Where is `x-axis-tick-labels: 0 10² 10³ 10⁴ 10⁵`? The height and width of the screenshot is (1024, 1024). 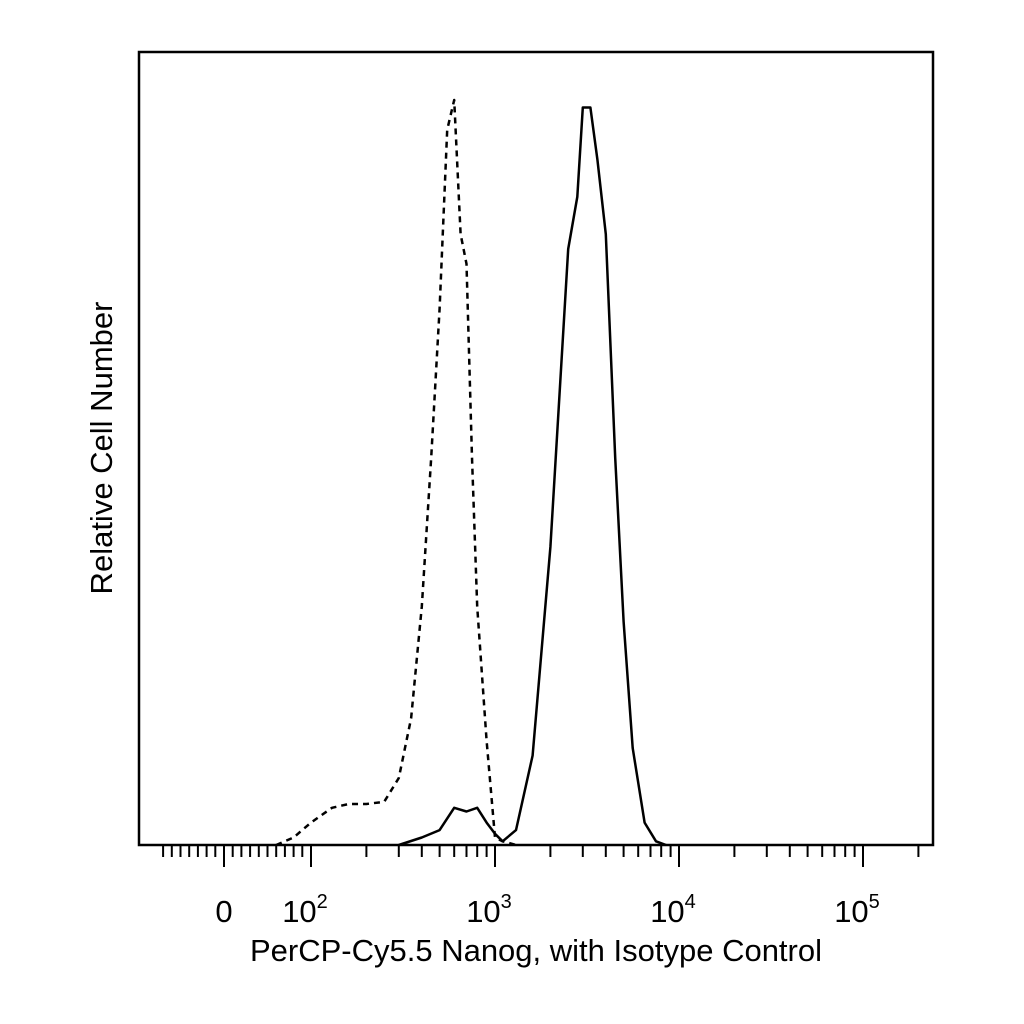 x-axis-tick-labels: 0 10² 10³ 10⁴ 10⁵ is located at coordinates (547, 910).